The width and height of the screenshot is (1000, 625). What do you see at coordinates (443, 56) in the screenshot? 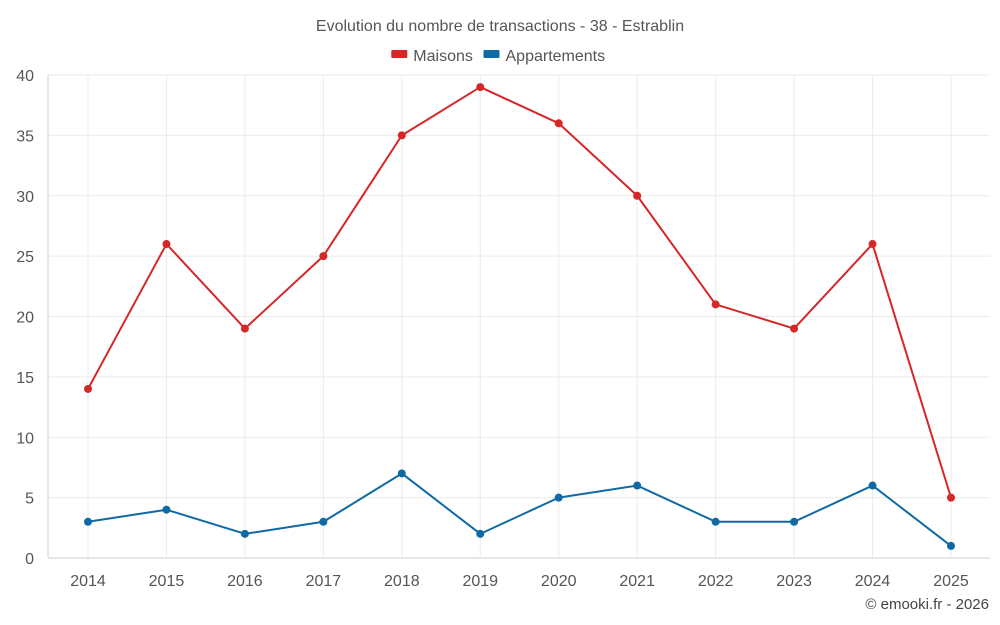
I see `legend-label-maisons: Maisons` at bounding box center [443, 56].